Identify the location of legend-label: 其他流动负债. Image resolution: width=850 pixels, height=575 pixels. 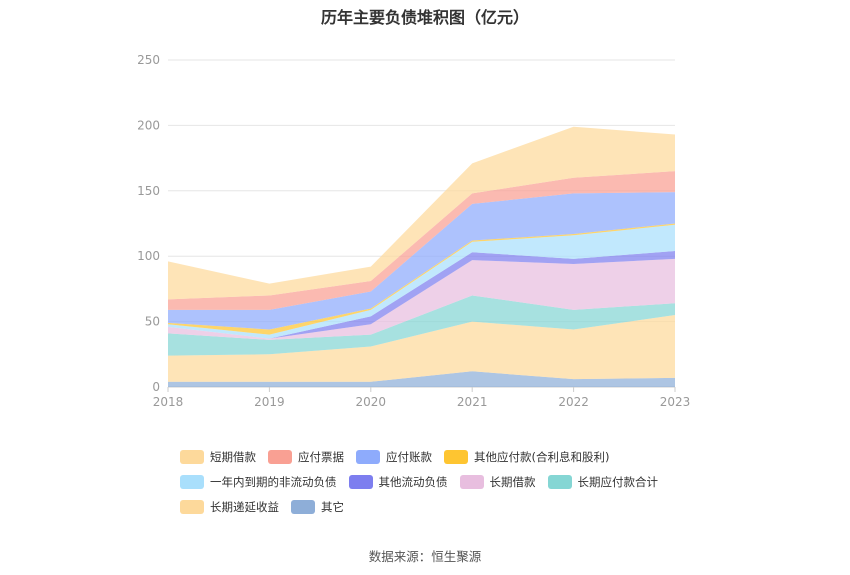
(413, 482).